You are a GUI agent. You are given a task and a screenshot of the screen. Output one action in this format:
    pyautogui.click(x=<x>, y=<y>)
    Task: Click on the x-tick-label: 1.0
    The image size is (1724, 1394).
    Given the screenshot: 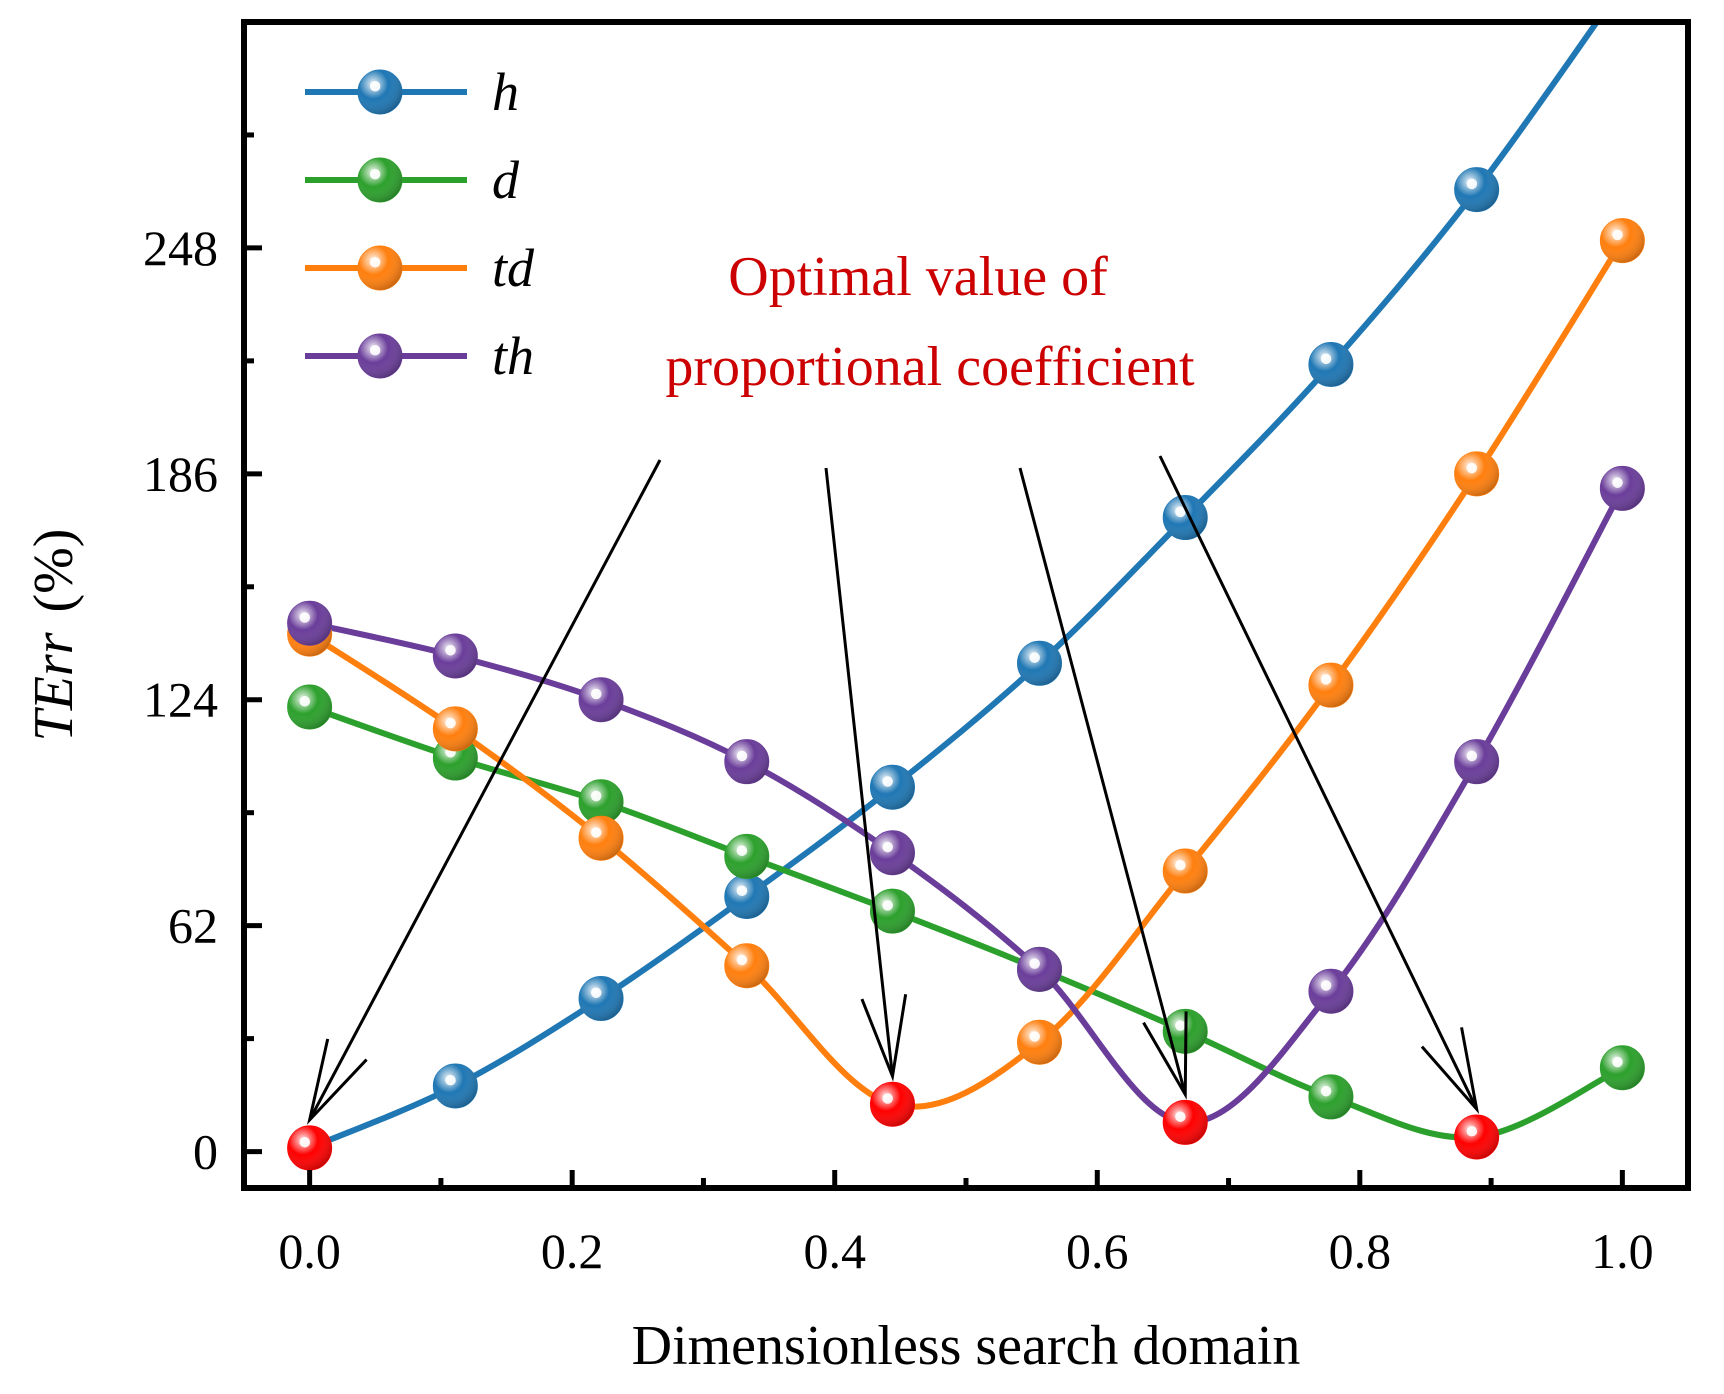 What is the action you would take?
    pyautogui.click(x=1622, y=1251)
    